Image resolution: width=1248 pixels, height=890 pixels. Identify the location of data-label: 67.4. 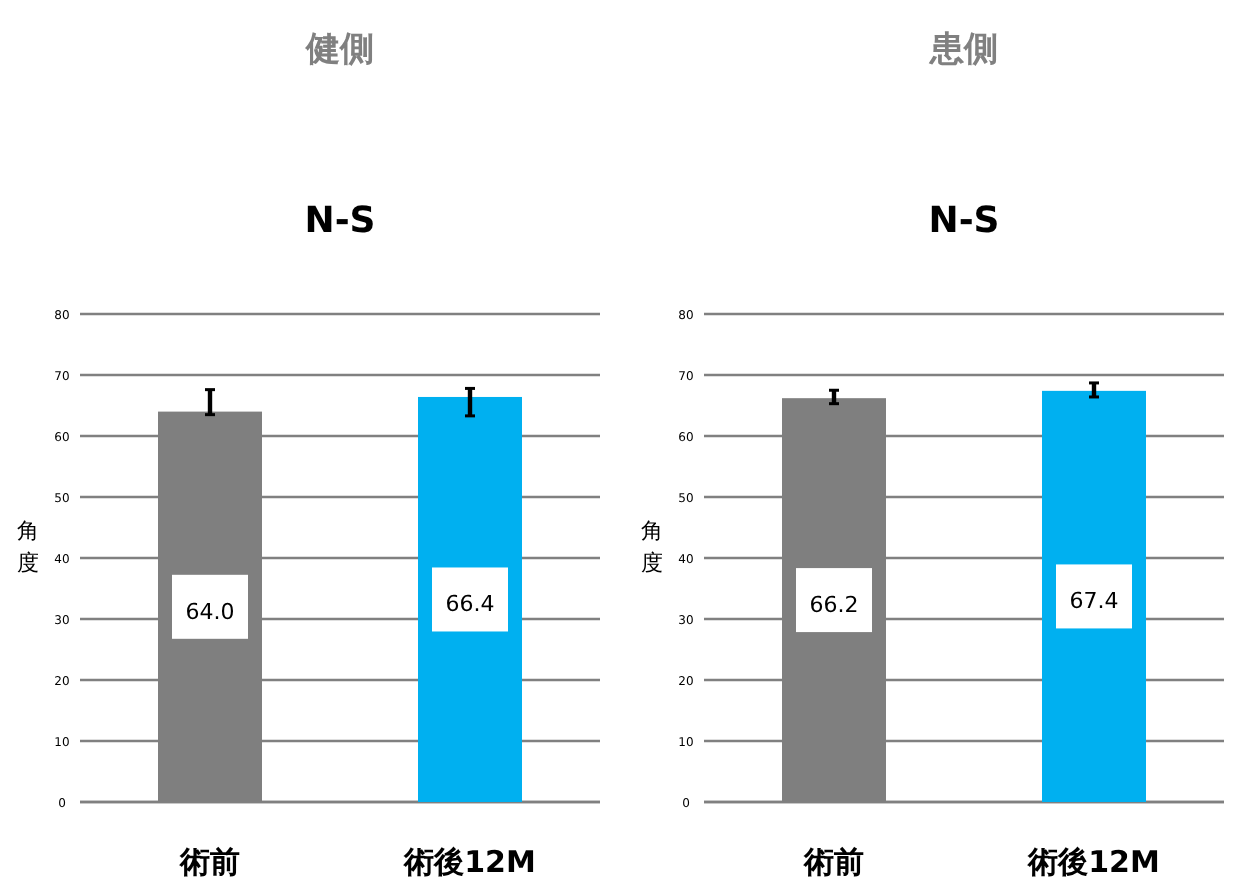
(1094, 601).